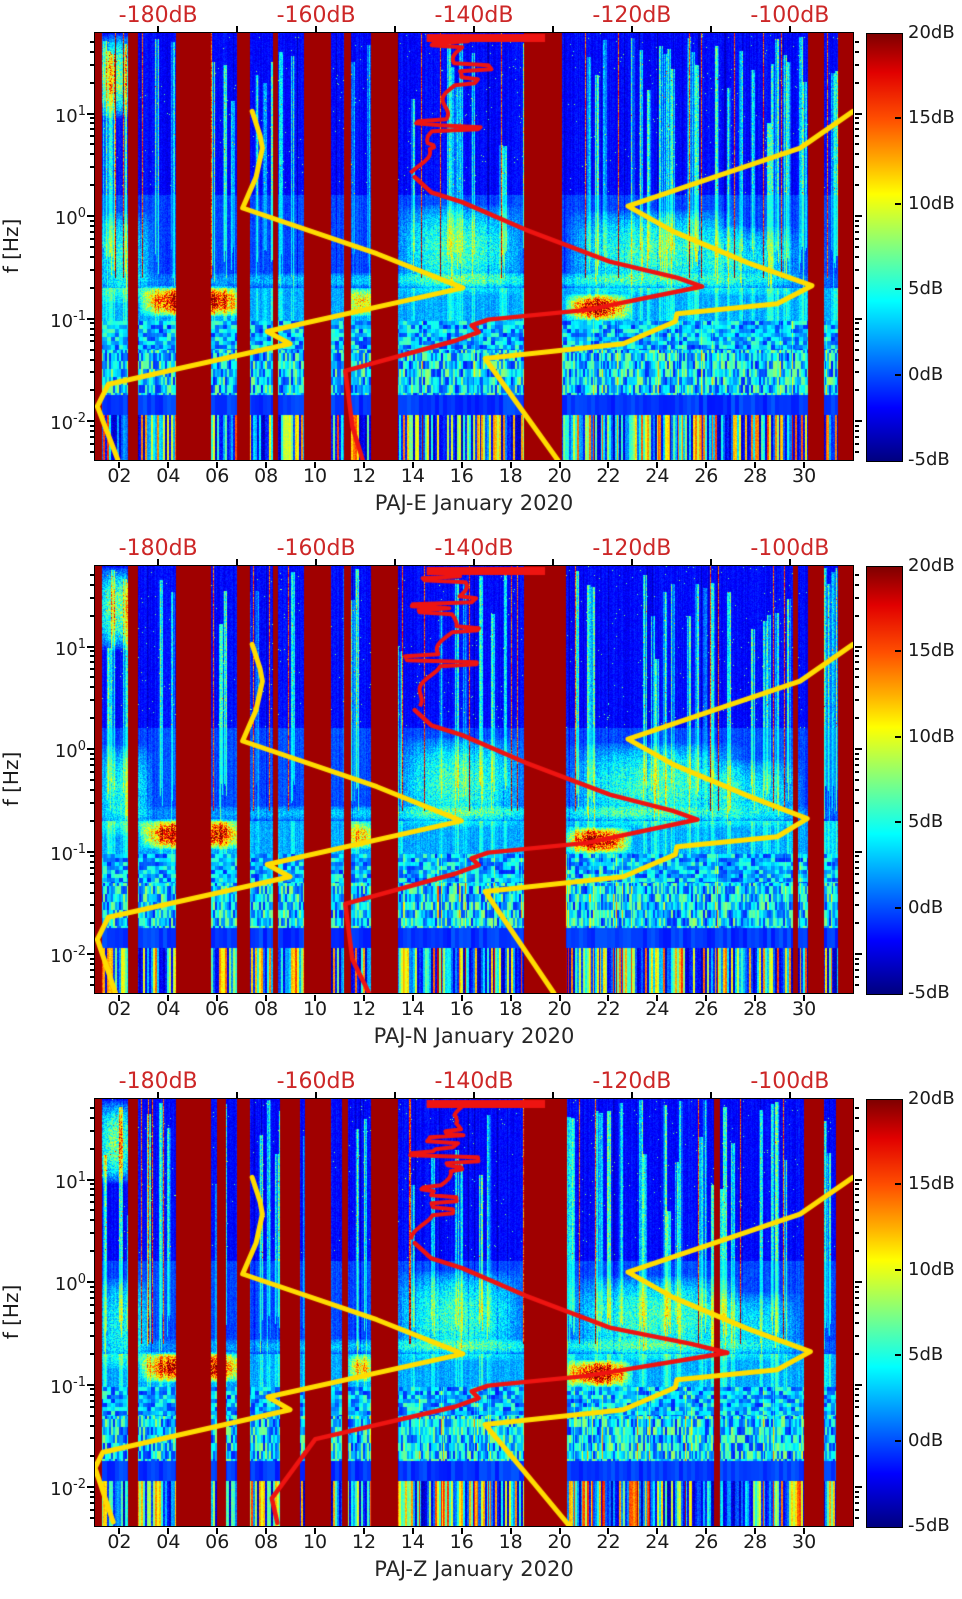 Image resolution: width=962 pixels, height=1599 pixels. I want to click on x-tick-label: 10, so click(315, 1009).